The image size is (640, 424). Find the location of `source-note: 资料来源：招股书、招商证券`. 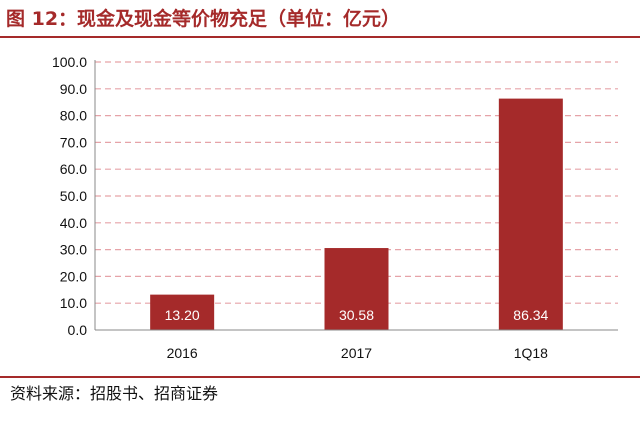

source-note: 资料来源：招股书、招商证券 is located at coordinates (114, 393).